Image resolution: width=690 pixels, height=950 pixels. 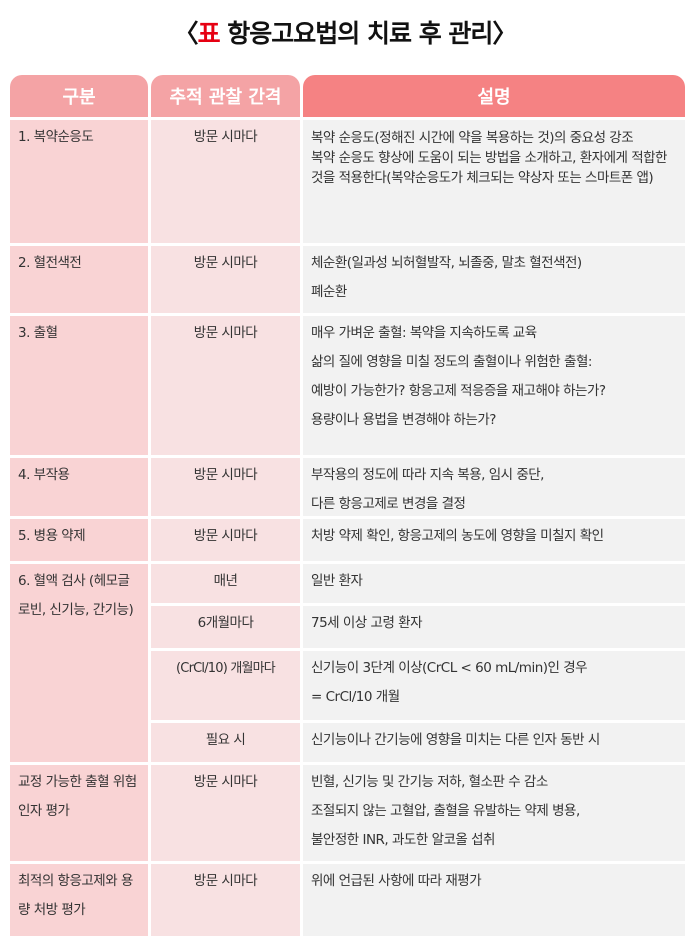 What do you see at coordinates (209, 33) in the screenshot?
I see `title-highlight: 표` at bounding box center [209, 33].